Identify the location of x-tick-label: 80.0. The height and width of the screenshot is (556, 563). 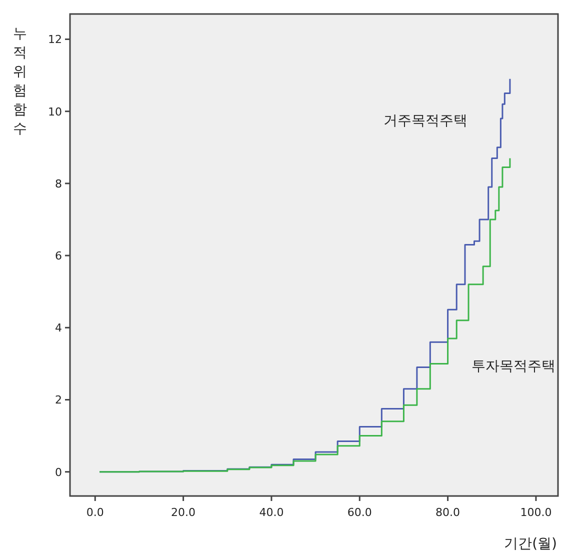
(448, 512).